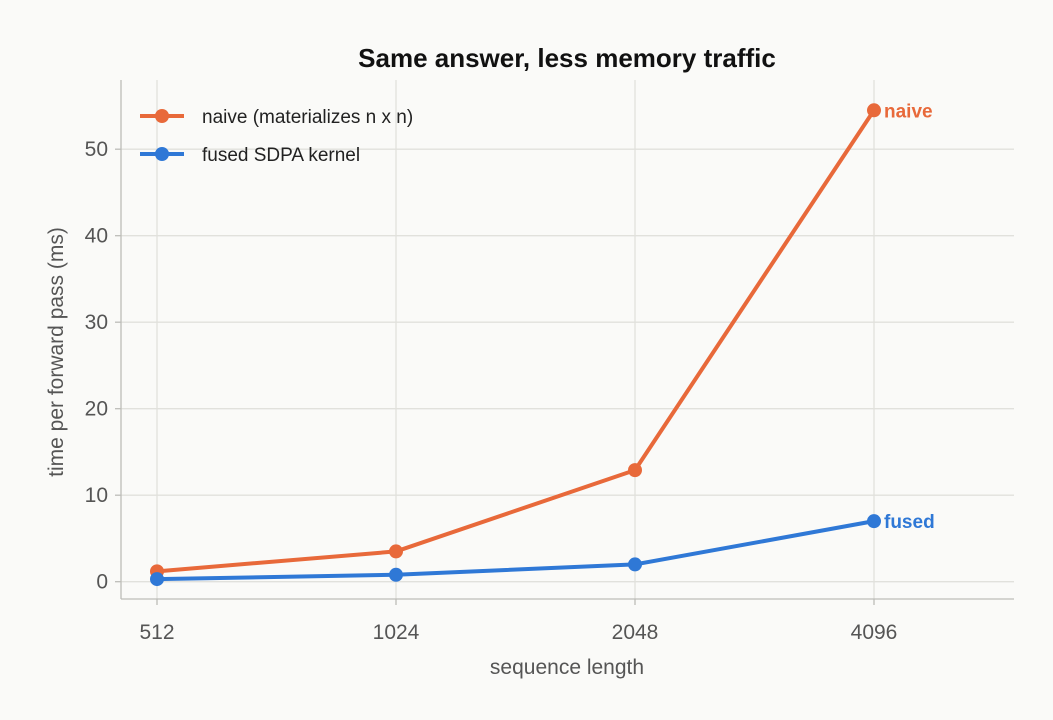 The width and height of the screenshot is (1053, 720). Describe the element at coordinates (307, 117) in the screenshot. I see `legend-label: naive (materializes n x n)` at that location.